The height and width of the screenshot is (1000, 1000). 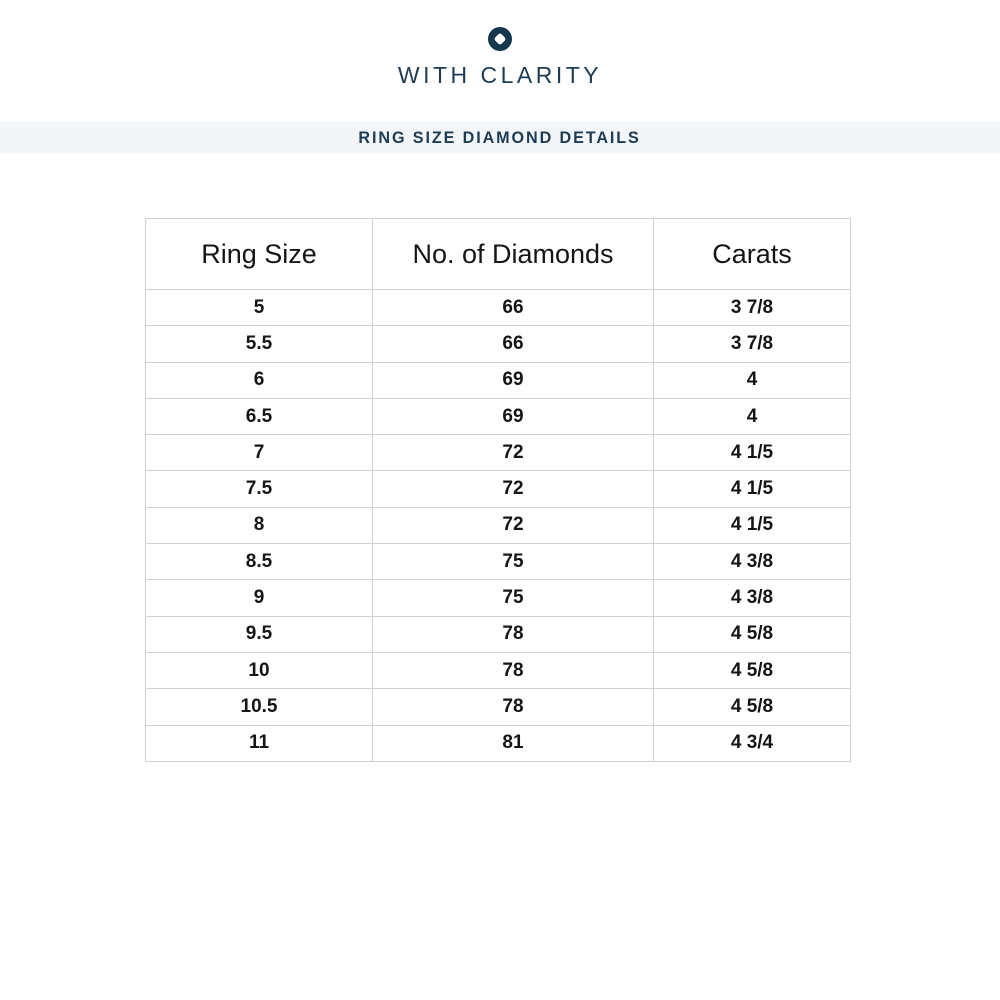 I want to click on table-row: 5 66 3 7/8, so click(x=498, y=307).